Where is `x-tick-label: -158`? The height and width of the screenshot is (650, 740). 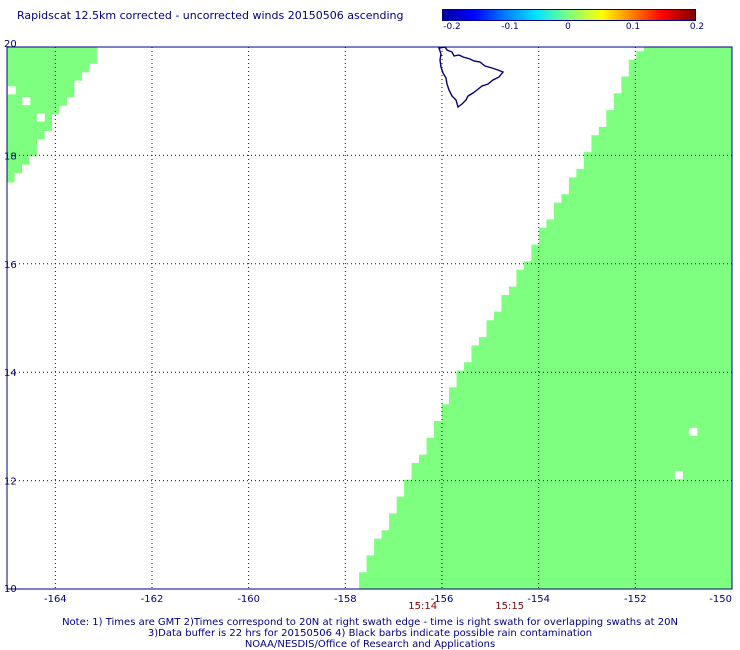 x-tick-label: -158 is located at coordinates (345, 599).